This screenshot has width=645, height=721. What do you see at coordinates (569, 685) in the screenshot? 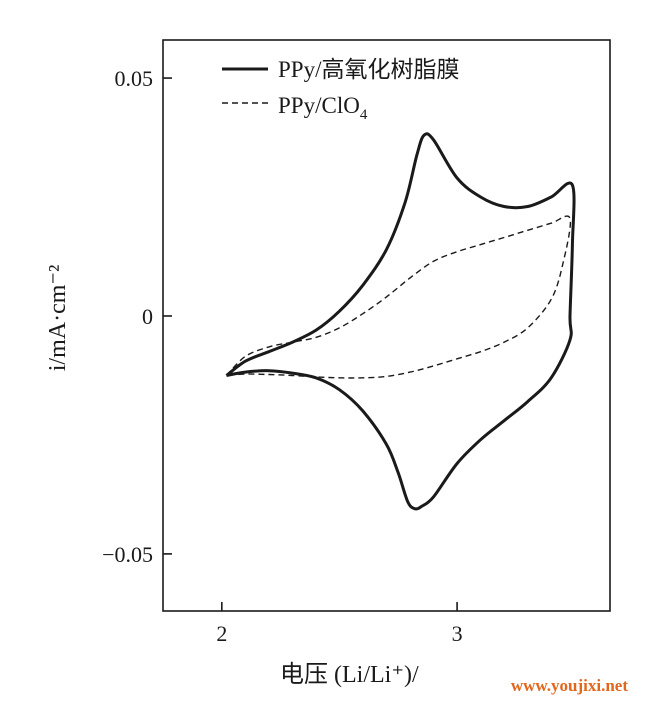
I see `watermark-text: www.youjixi.net` at bounding box center [569, 685].